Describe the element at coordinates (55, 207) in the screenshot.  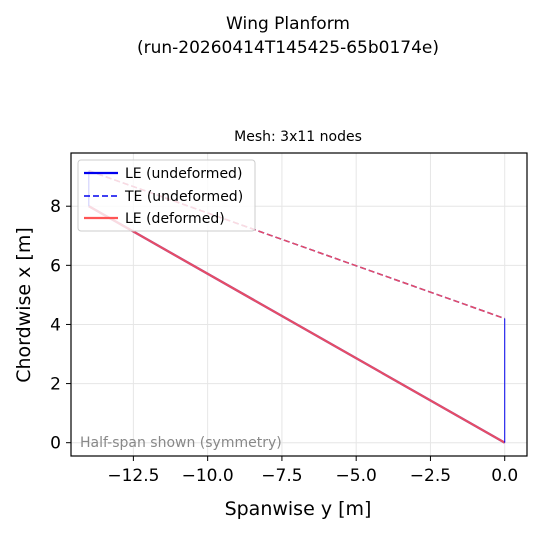
I see `y-tick-label: 8` at that location.